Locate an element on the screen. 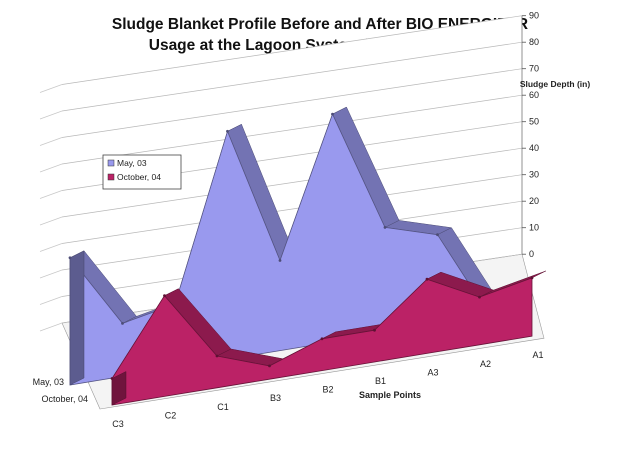 The width and height of the screenshot is (640, 449). x-tick-label-c3: C3 is located at coordinates (118, 424).